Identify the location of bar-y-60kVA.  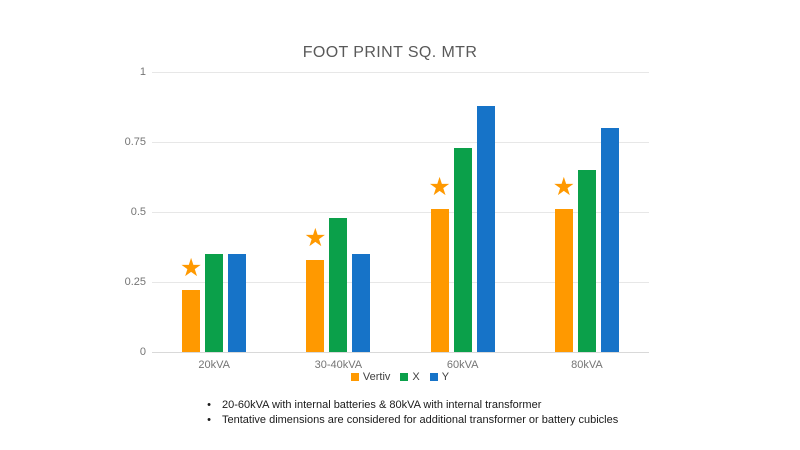
(485, 228).